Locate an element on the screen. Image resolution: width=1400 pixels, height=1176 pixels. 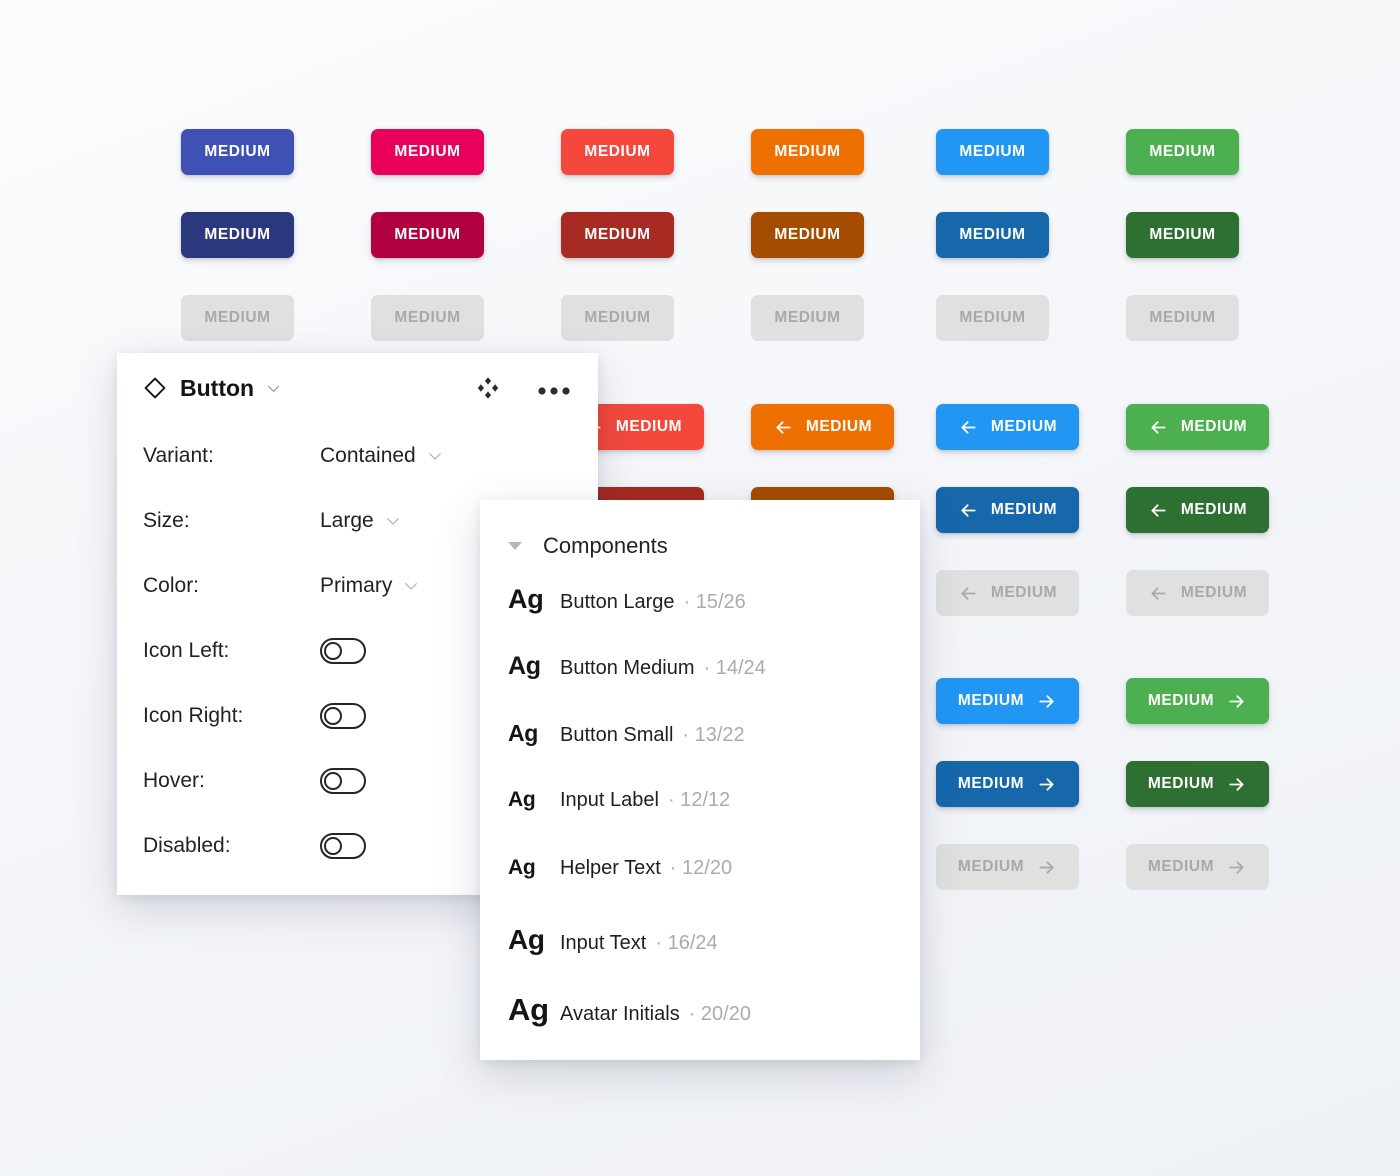
button-green-icon-right-hover: MEDIUM is located at coordinates (1197, 784).